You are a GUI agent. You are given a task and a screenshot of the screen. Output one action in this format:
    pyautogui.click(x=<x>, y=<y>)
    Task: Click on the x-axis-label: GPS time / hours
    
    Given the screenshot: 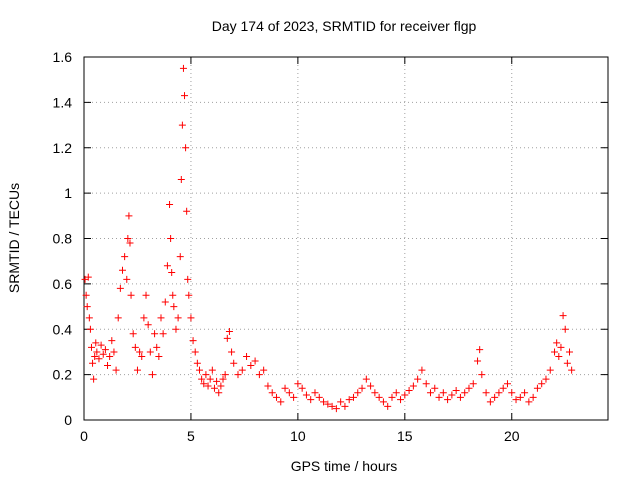 What is the action you would take?
    pyautogui.click(x=344, y=466)
    